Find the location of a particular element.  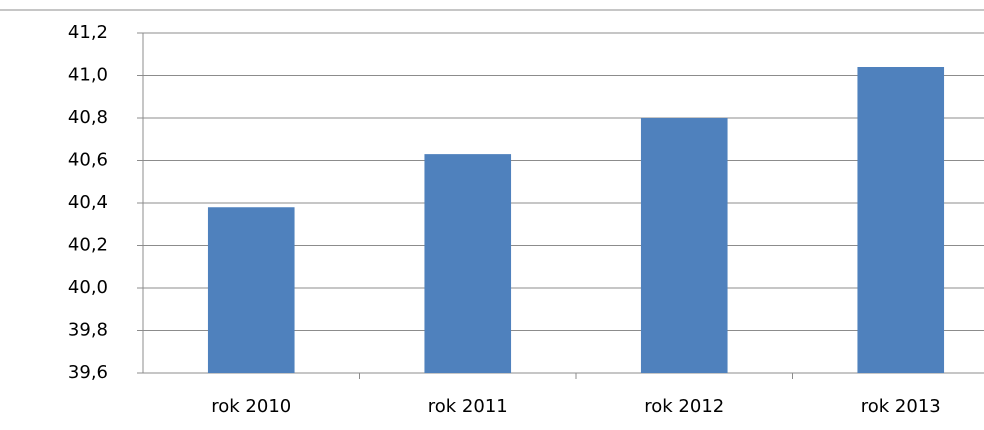

y-tick-label: 41,0 is located at coordinates (88, 75).